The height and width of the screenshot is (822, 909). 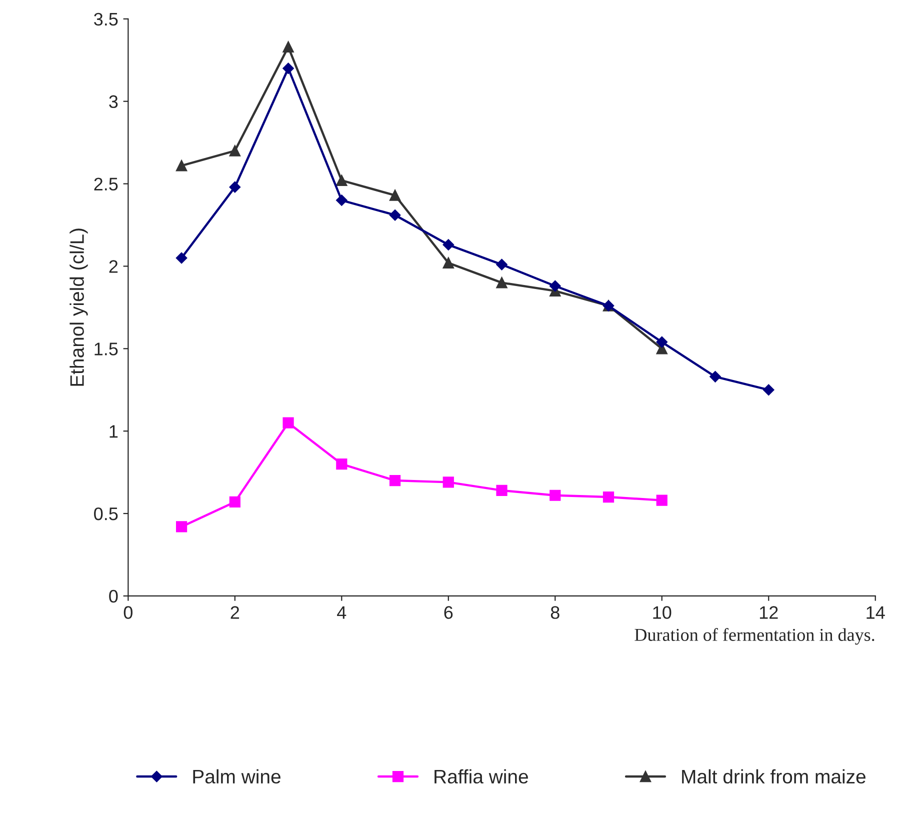 What do you see at coordinates (79, 307) in the screenshot?
I see `y-axis-title: Ethanol yield (cl/L)` at bounding box center [79, 307].